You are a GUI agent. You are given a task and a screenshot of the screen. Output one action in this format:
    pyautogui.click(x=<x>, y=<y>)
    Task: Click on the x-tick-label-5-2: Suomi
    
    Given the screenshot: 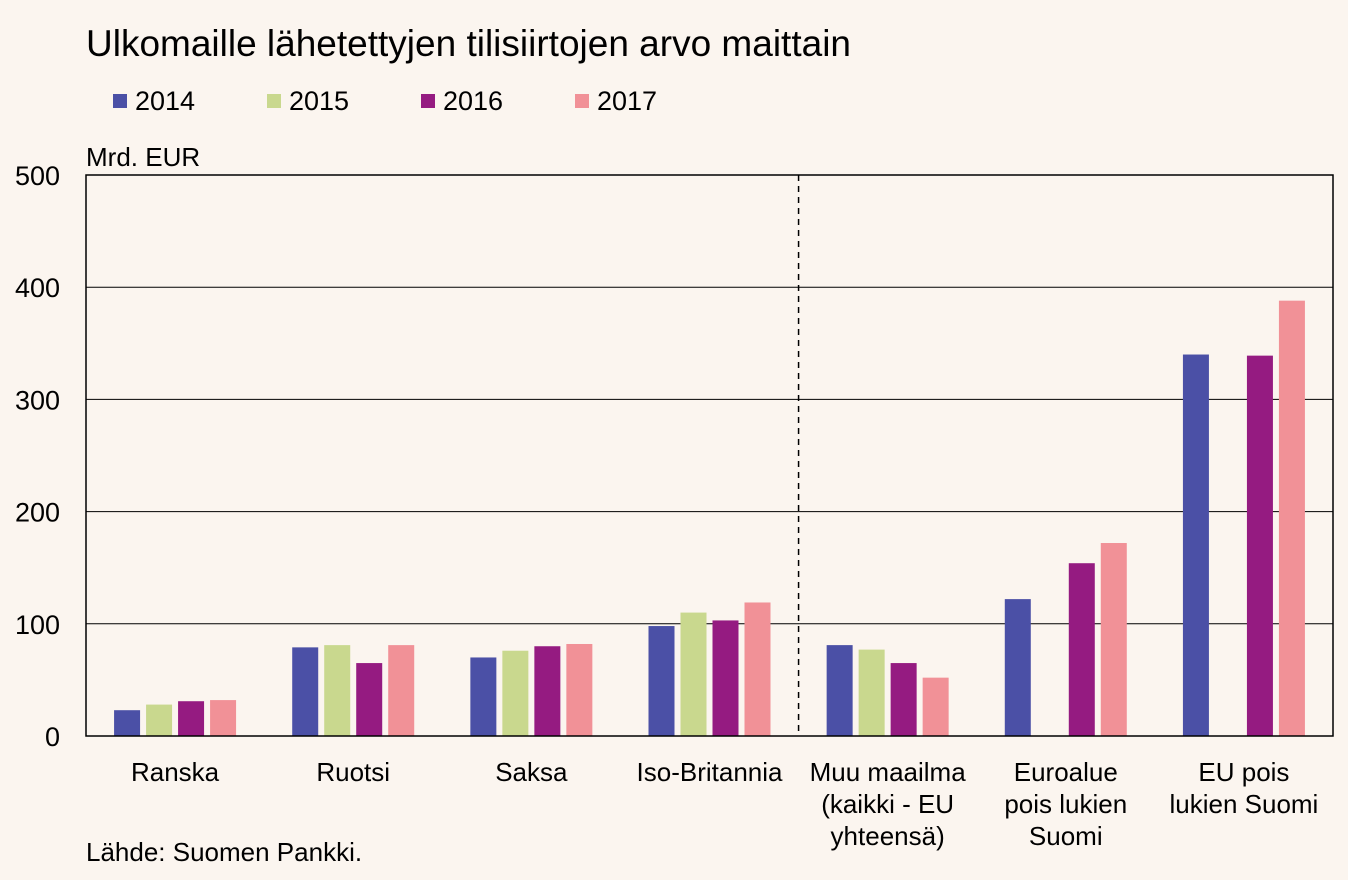 What is the action you would take?
    pyautogui.click(x=1066, y=836)
    